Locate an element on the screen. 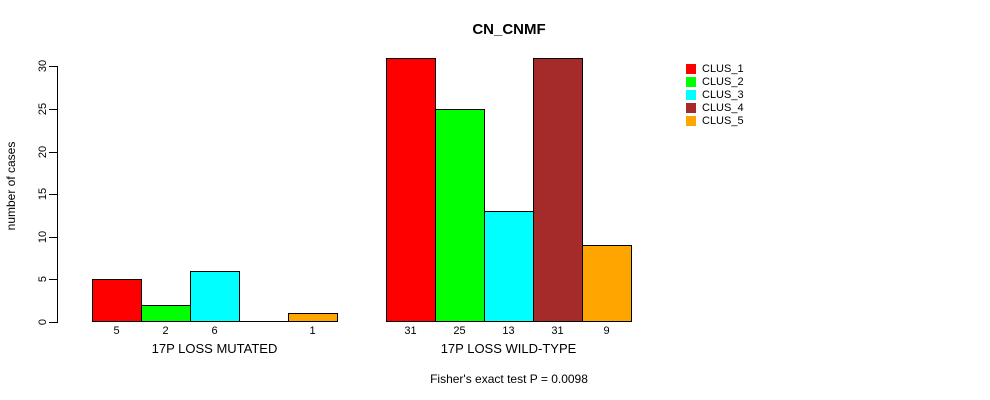 This screenshot has width=990, height=400. bar-clus_1-group2 is located at coordinates (411, 190).